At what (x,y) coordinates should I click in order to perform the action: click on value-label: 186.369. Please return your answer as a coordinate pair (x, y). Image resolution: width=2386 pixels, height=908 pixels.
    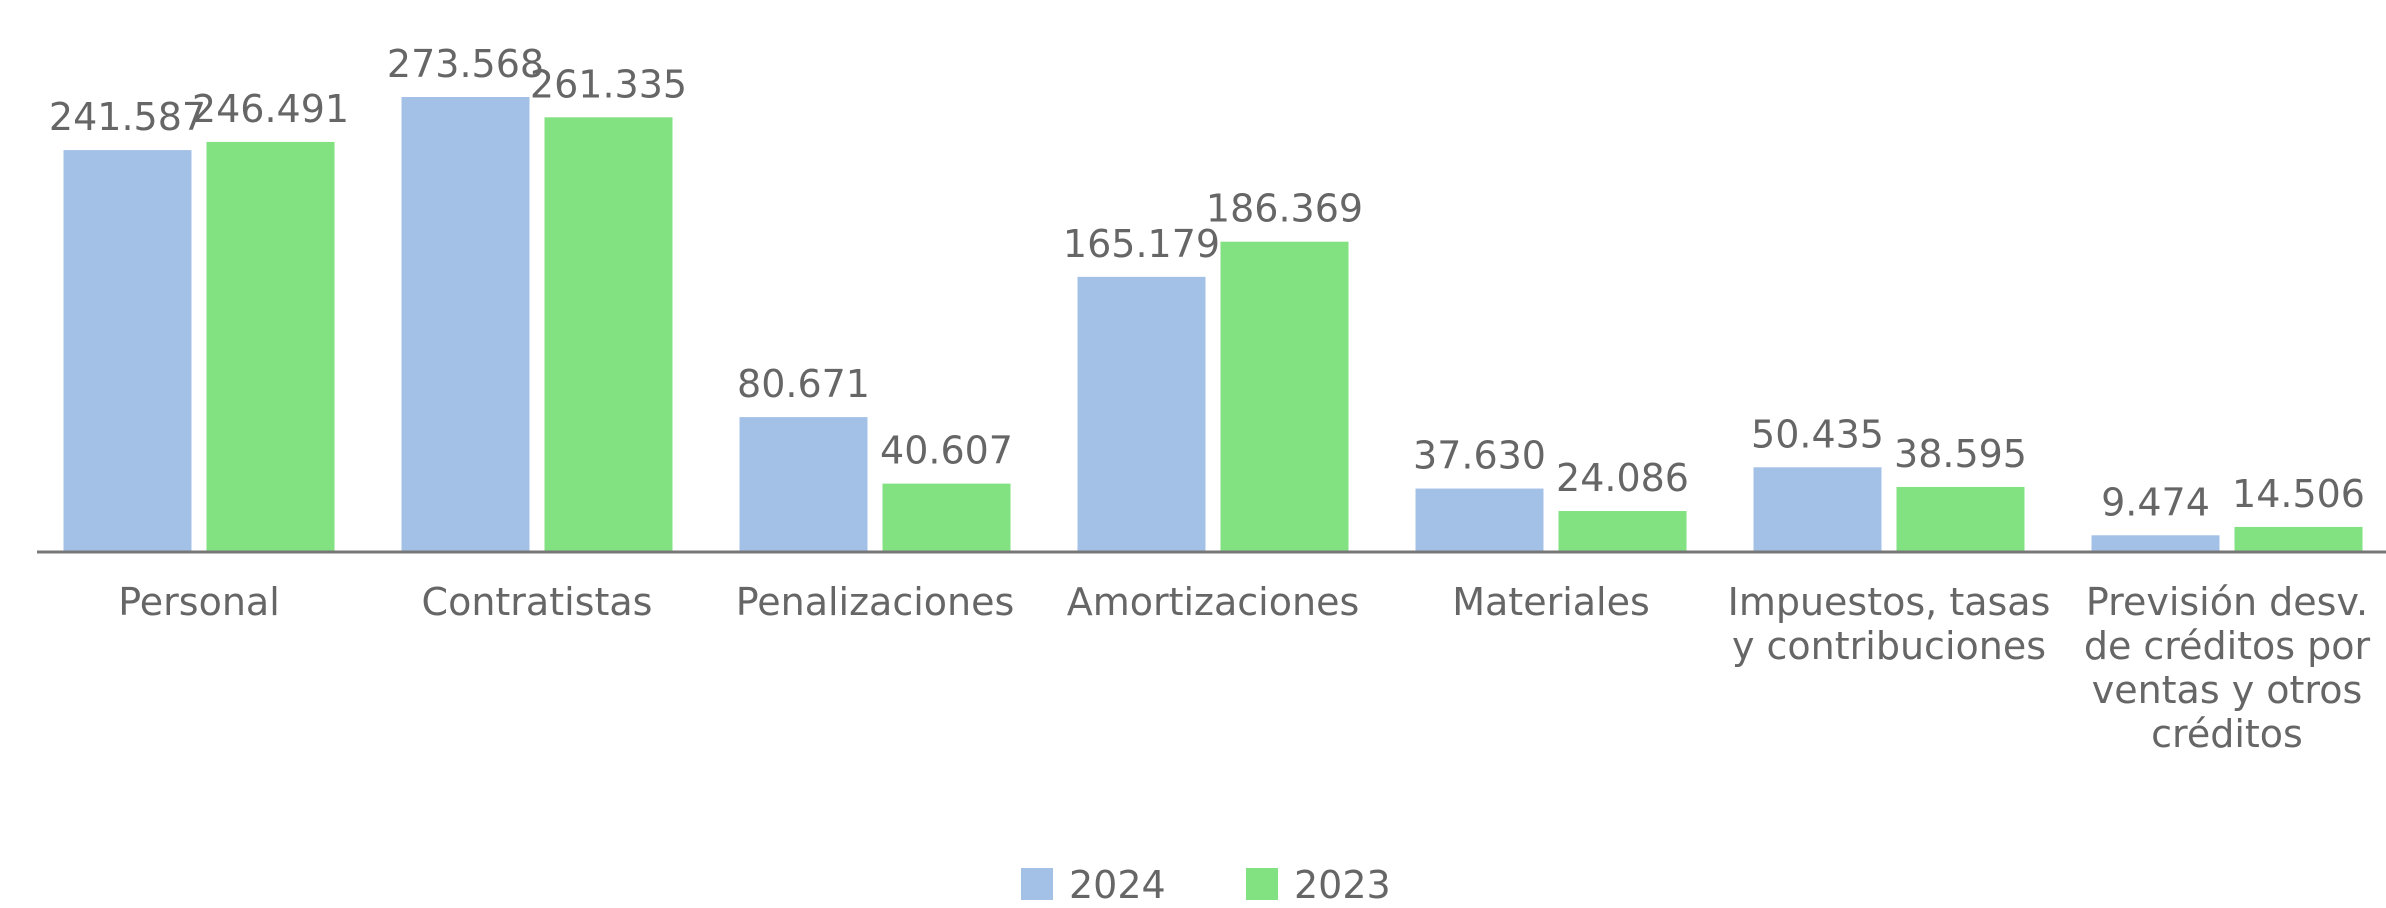
    Looking at the image, I should click on (1284, 209).